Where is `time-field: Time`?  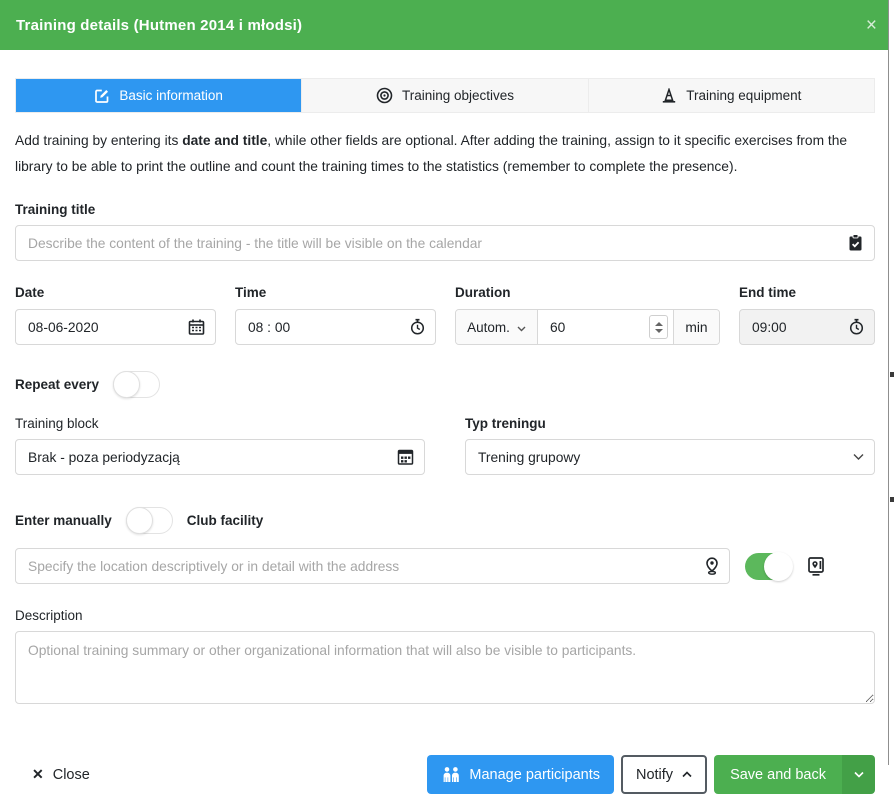
time-field: Time is located at coordinates (335, 315).